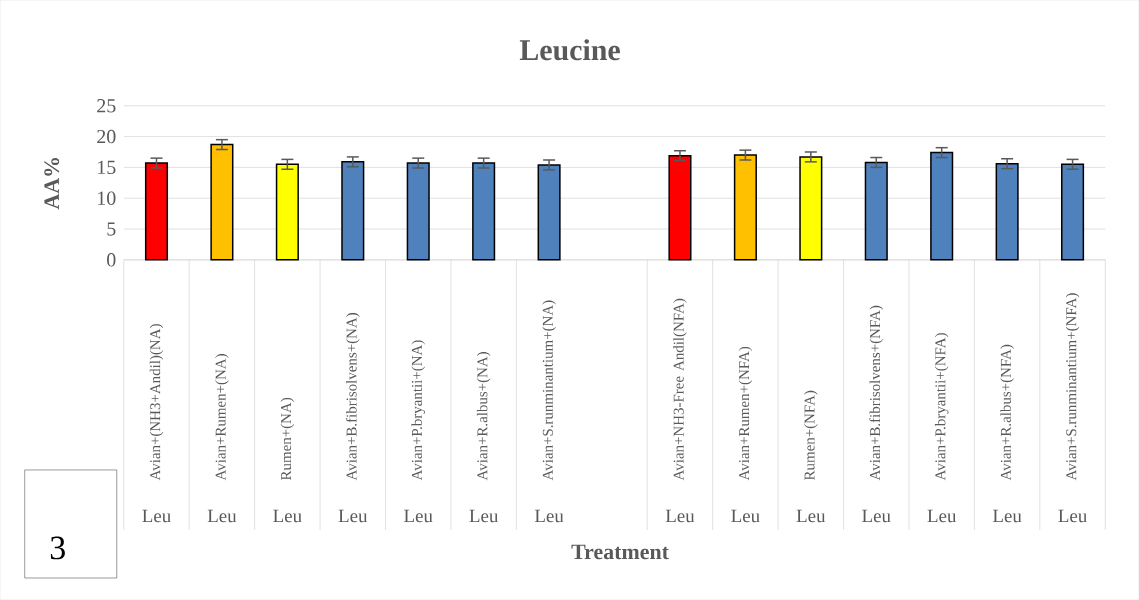 The image size is (1139, 600). What do you see at coordinates (1072, 387) in the screenshot?
I see `x-tick-label: Avian+S.runminantium+(NFA)` at bounding box center [1072, 387].